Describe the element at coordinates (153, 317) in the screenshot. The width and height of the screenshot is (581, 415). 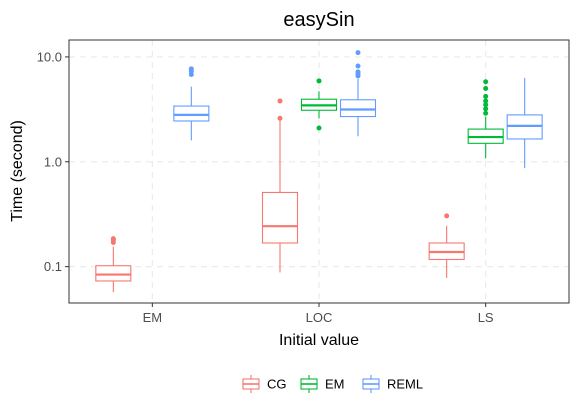
I see `x-tick-label: EM` at that location.